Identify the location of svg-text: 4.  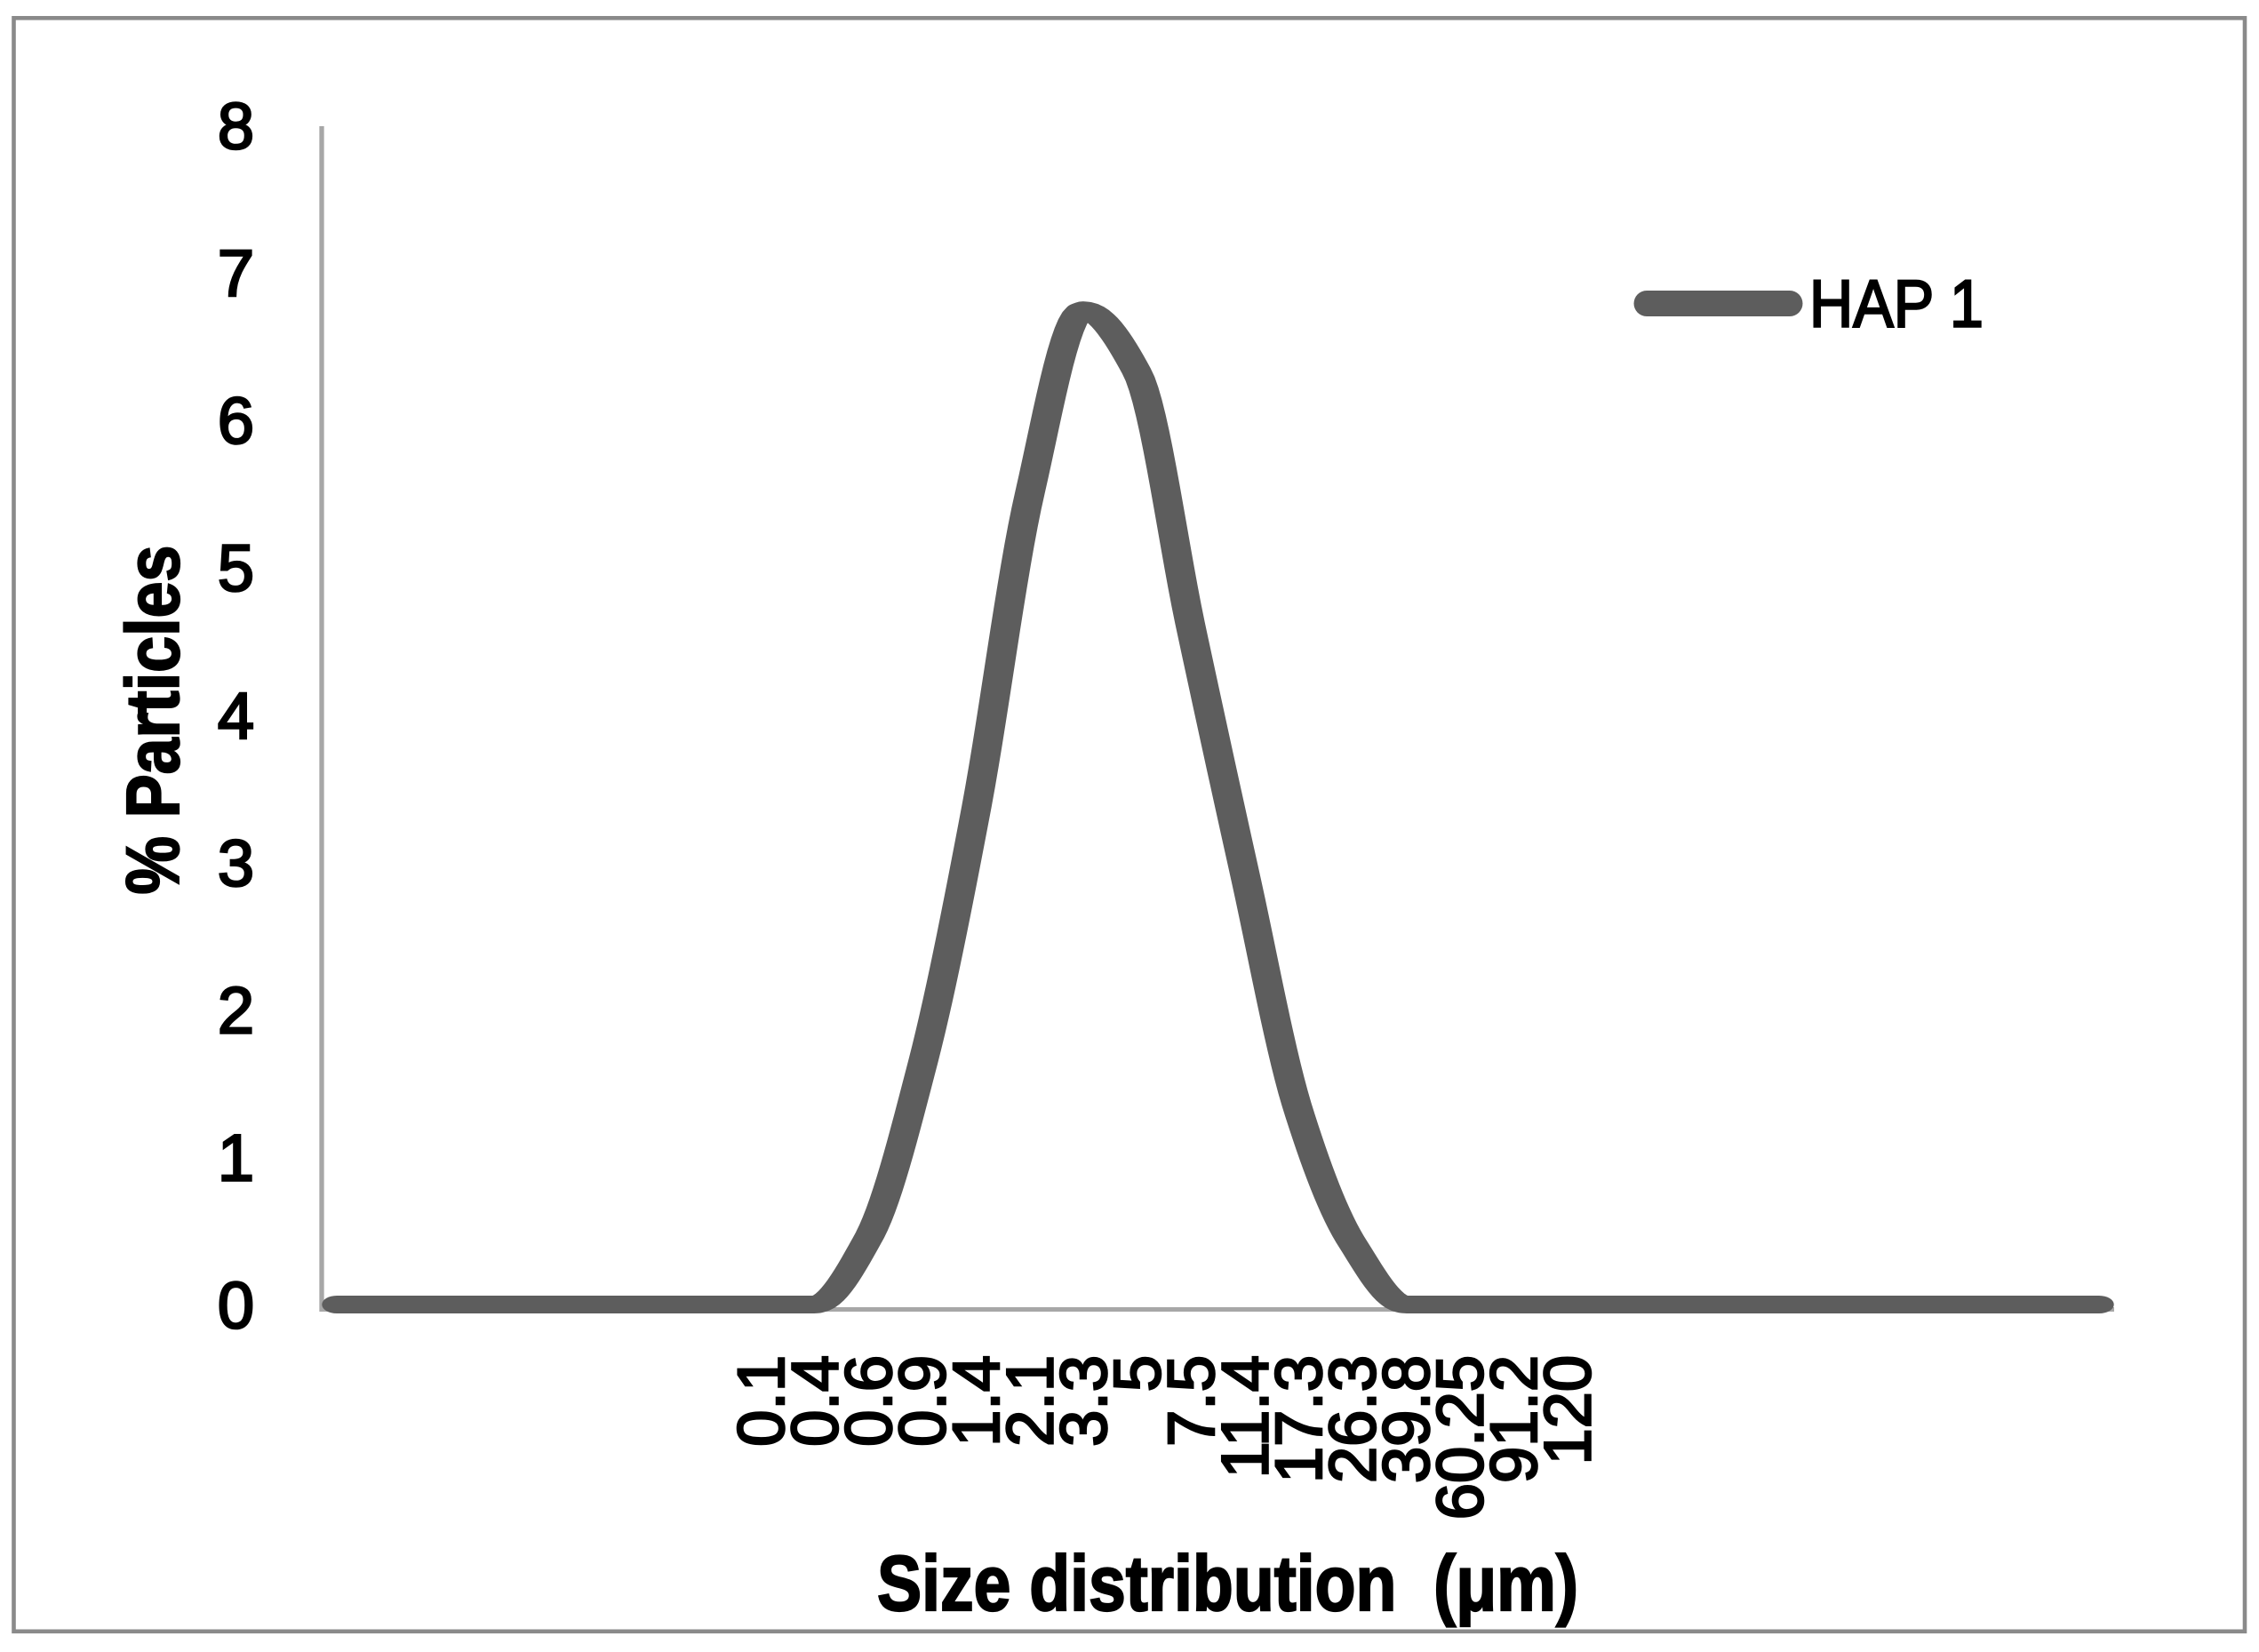
(236, 716).